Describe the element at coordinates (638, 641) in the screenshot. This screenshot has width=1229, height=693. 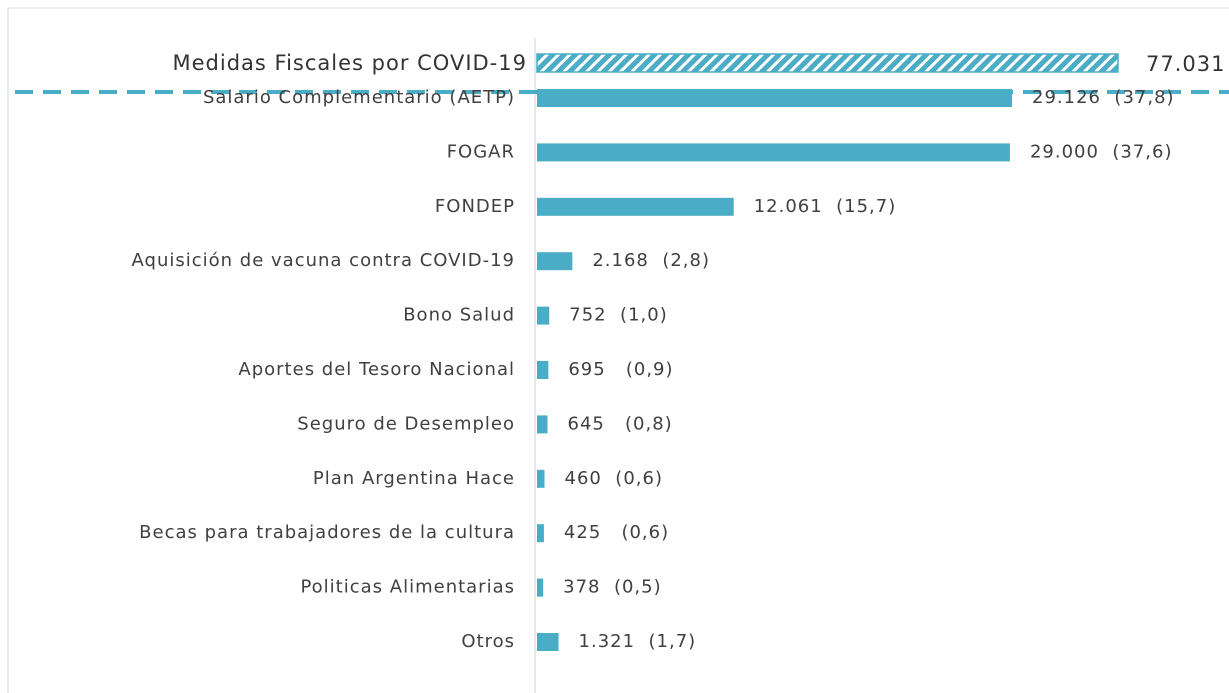
I see `value-label: 1.321 (1,7)` at that location.